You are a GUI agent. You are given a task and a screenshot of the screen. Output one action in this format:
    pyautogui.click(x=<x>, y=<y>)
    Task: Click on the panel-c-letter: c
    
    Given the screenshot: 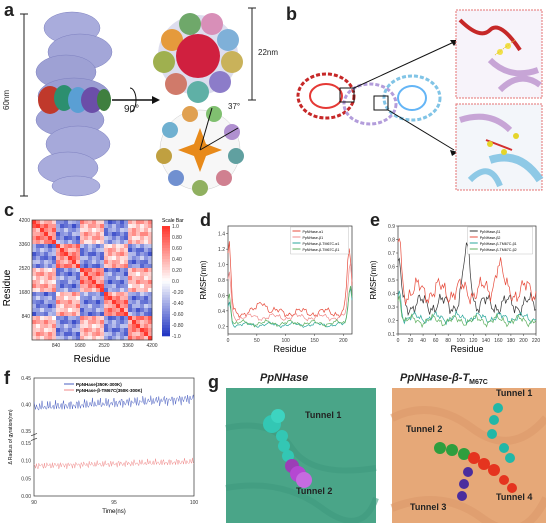 What is the action you would take?
    pyautogui.click(x=9, y=210)
    